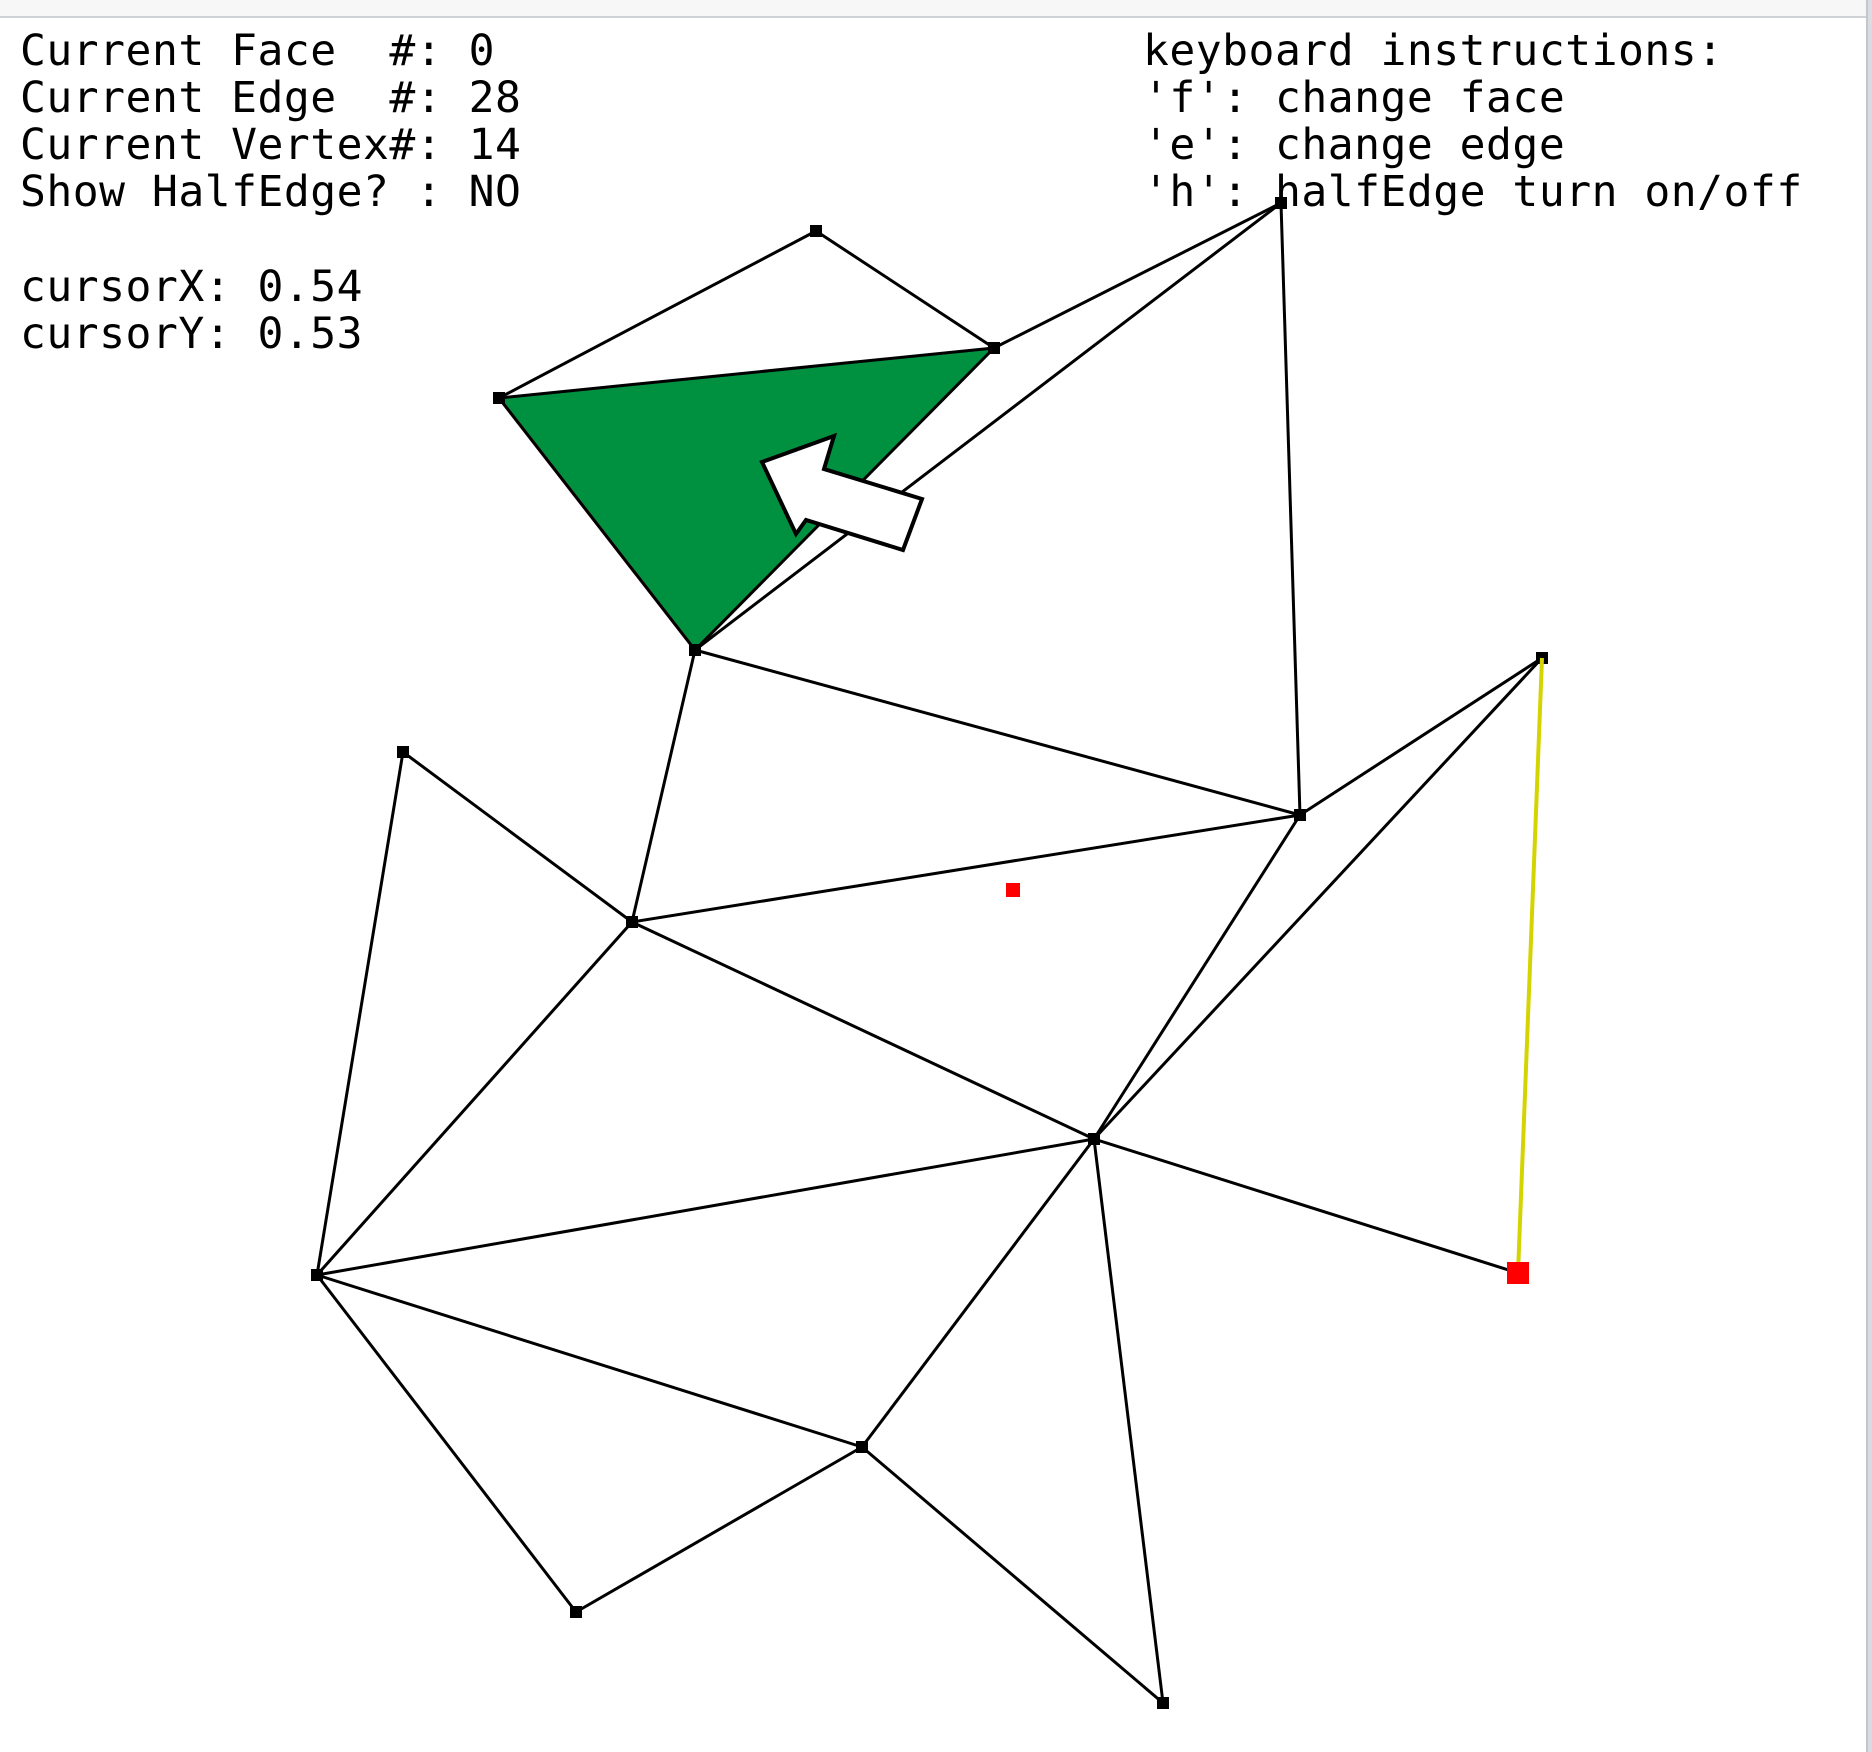  Describe the element at coordinates (1869, 876) in the screenshot. I see `window-right-border` at that location.